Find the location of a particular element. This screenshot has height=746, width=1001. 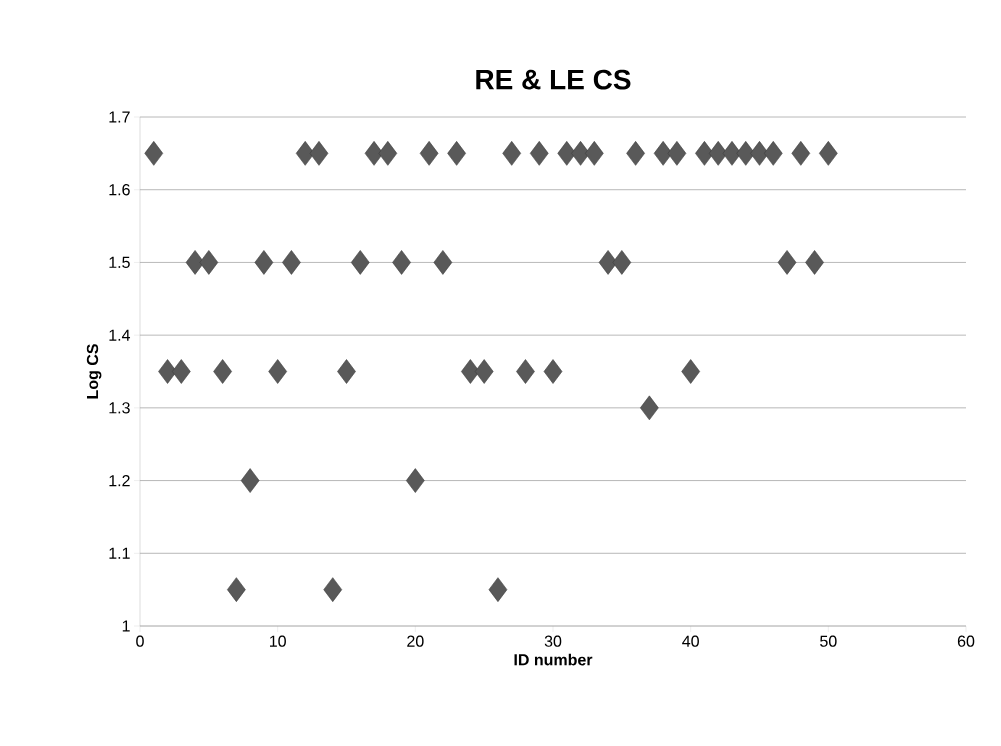

x-tick-label: 10 is located at coordinates (277, 641).